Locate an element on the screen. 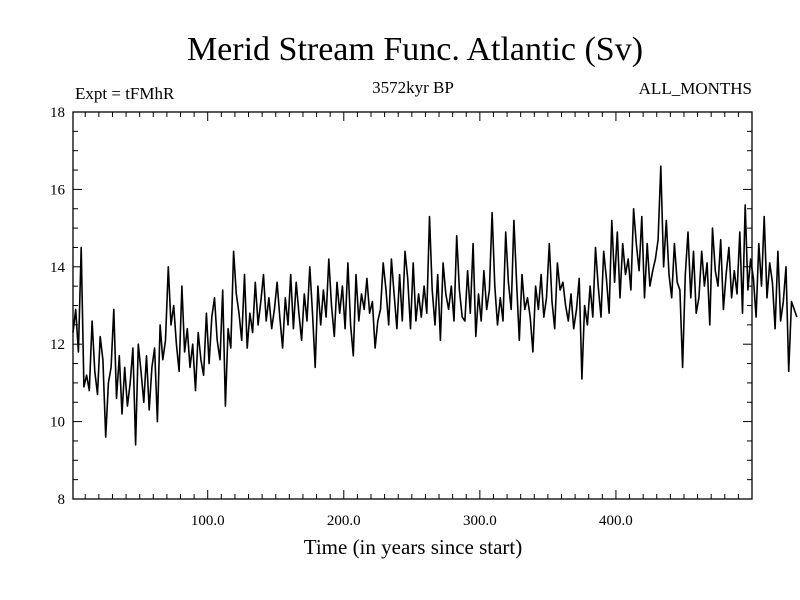 This screenshot has width=800, height=600. x-tick-label: 400.0 is located at coordinates (616, 521).